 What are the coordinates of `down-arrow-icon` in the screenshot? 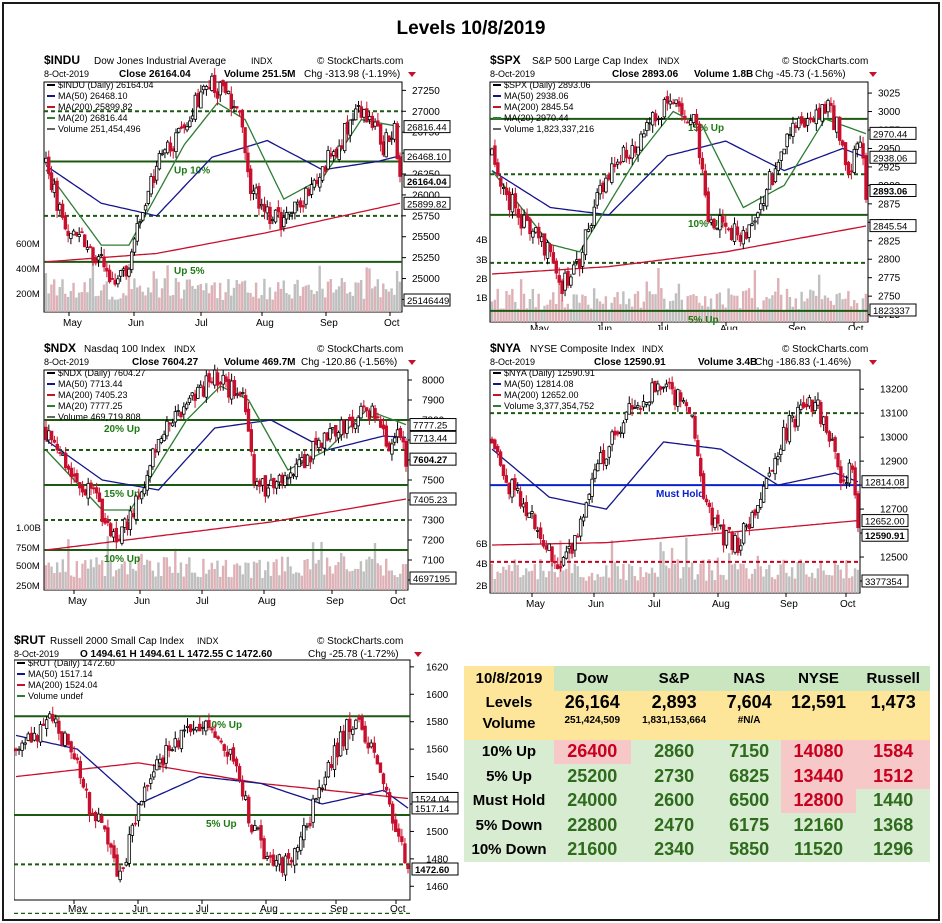 It's located at (873, 362).